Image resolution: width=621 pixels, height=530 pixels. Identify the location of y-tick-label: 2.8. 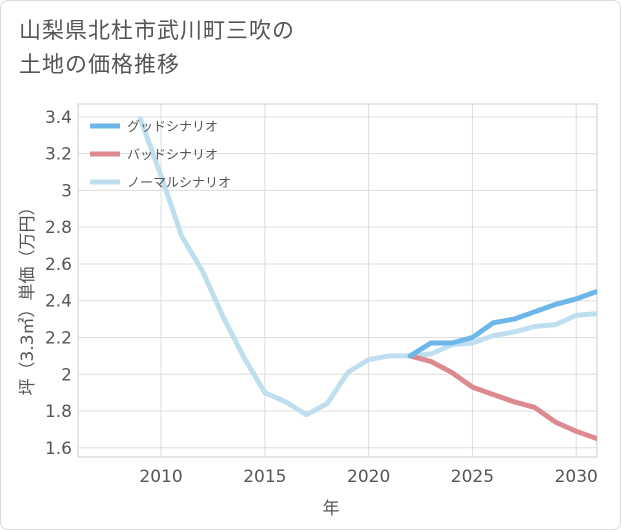
(58, 228).